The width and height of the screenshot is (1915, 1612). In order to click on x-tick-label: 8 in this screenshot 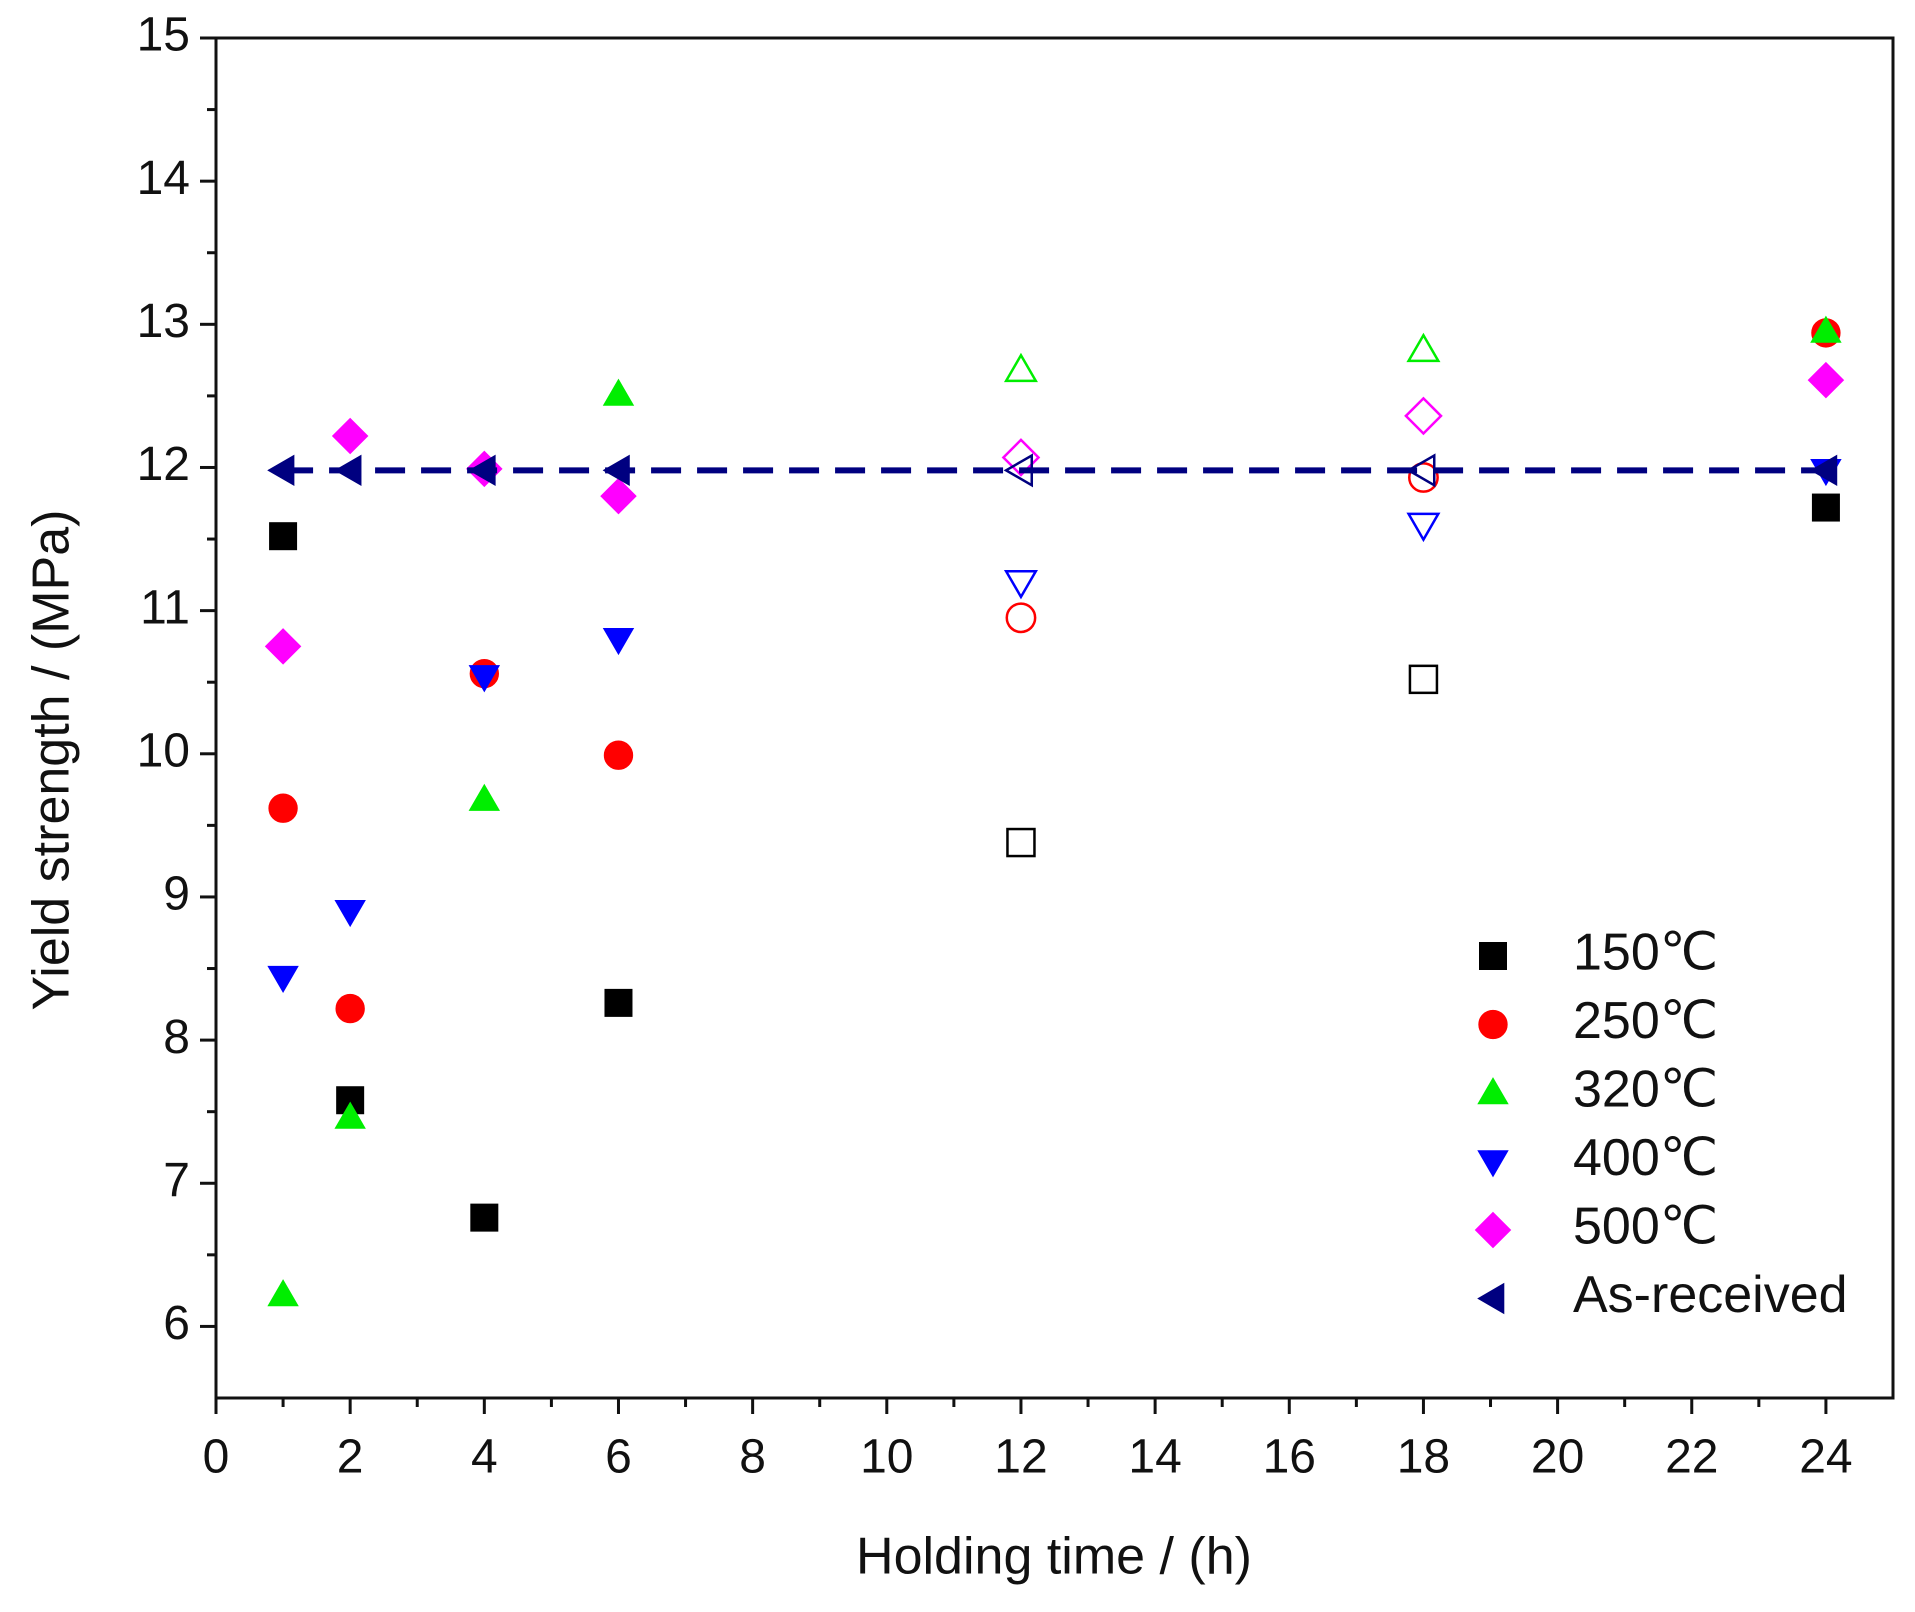, I will do `click(752, 1457)`.